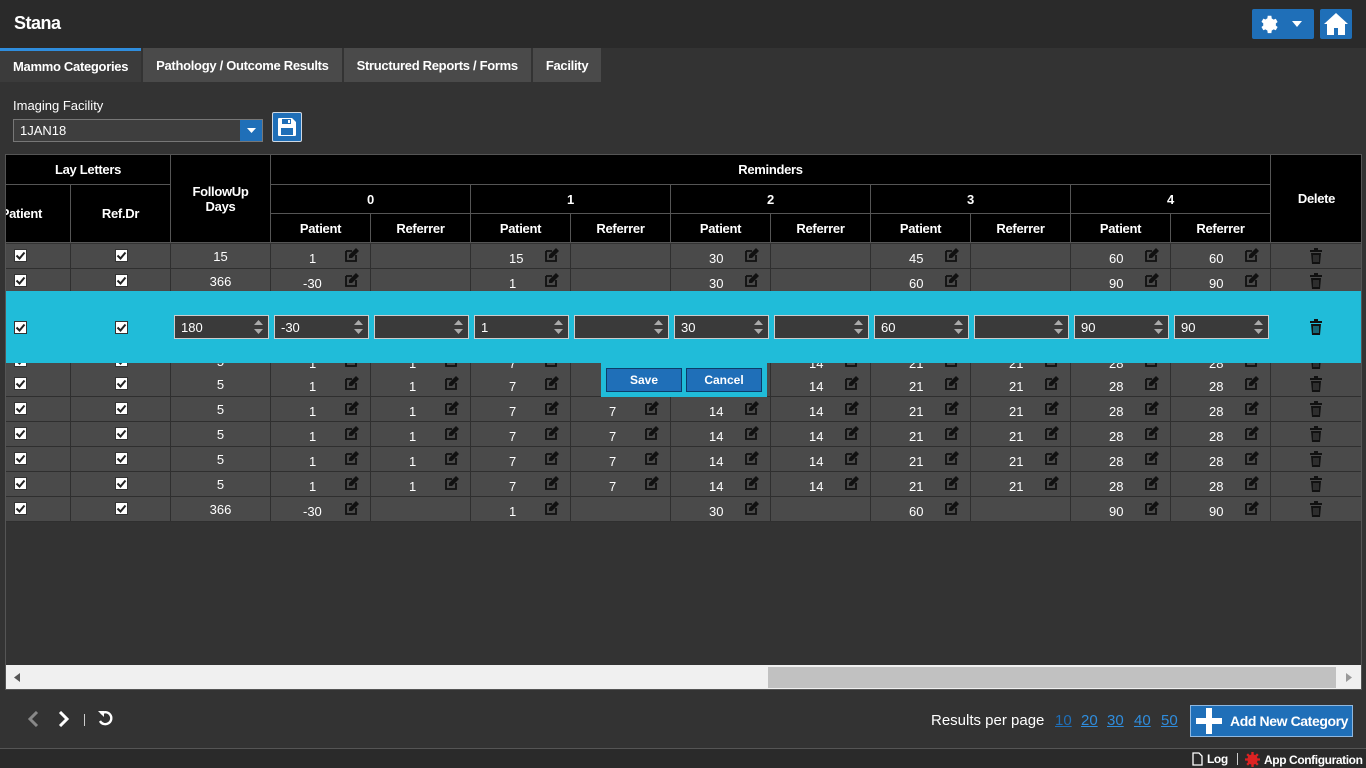 The width and height of the screenshot is (1366, 768). Describe the element at coordinates (521, 327) in the screenshot. I see `number-spinner-input: 1` at that location.